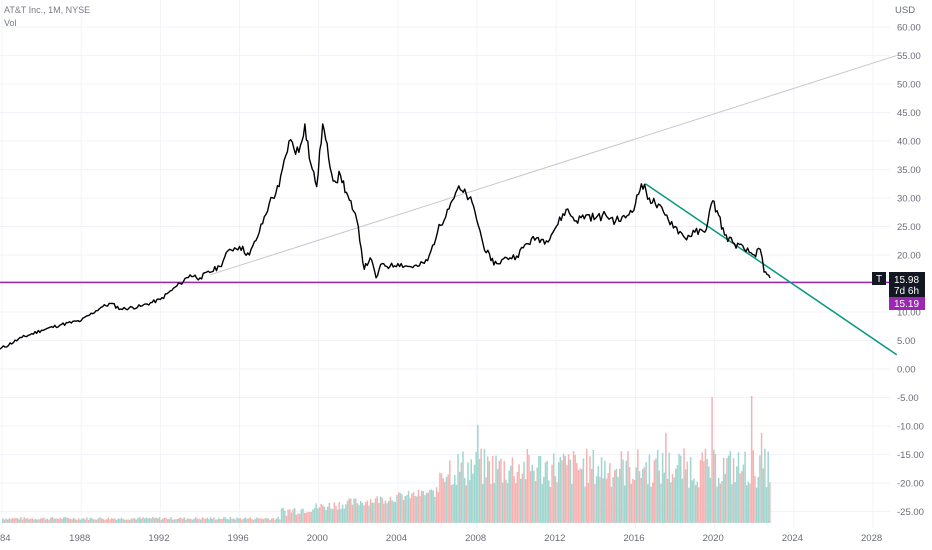 This screenshot has width=932, height=550. What do you see at coordinates (47, 17) in the screenshot?
I see `chart-legend: AT&T Inc., 1M, NYSE Vol` at bounding box center [47, 17].